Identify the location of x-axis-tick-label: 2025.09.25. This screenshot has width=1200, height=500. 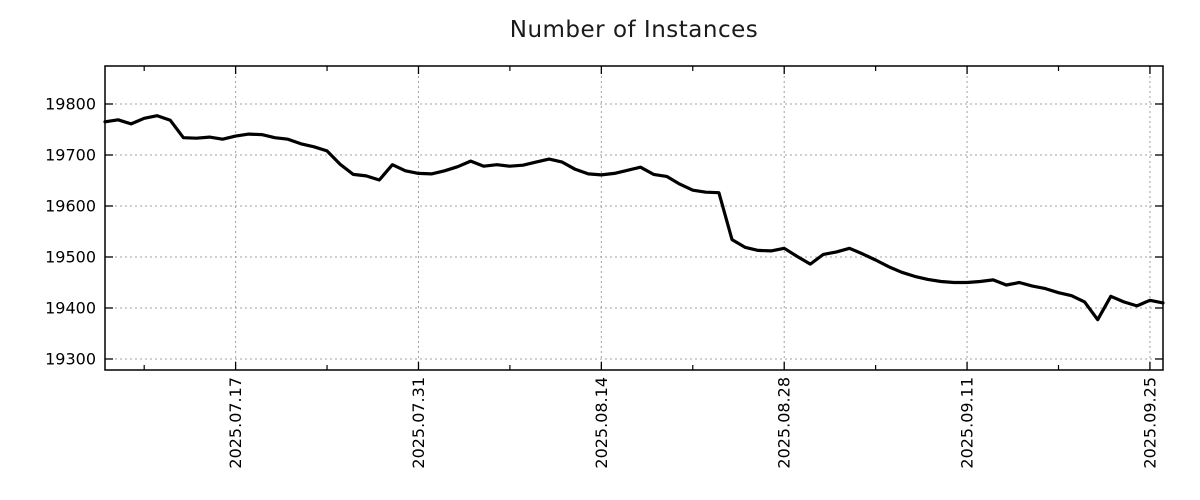
(1149, 423).